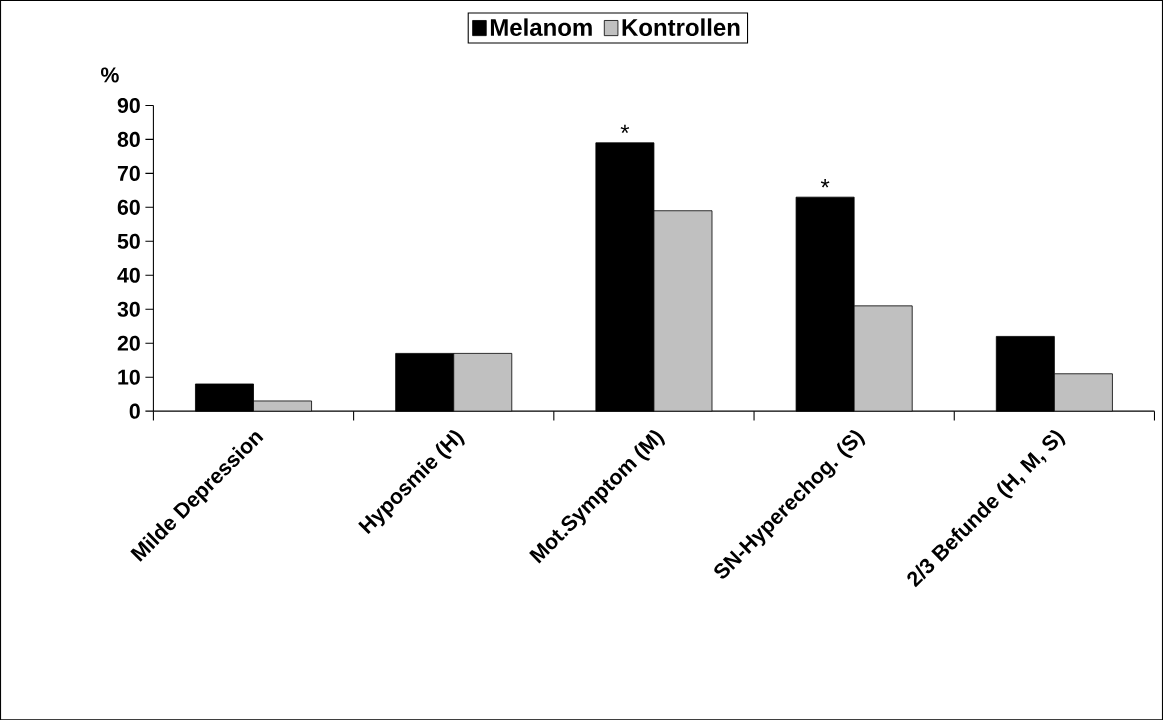  I want to click on y-tick-label: 30, so click(128, 309).